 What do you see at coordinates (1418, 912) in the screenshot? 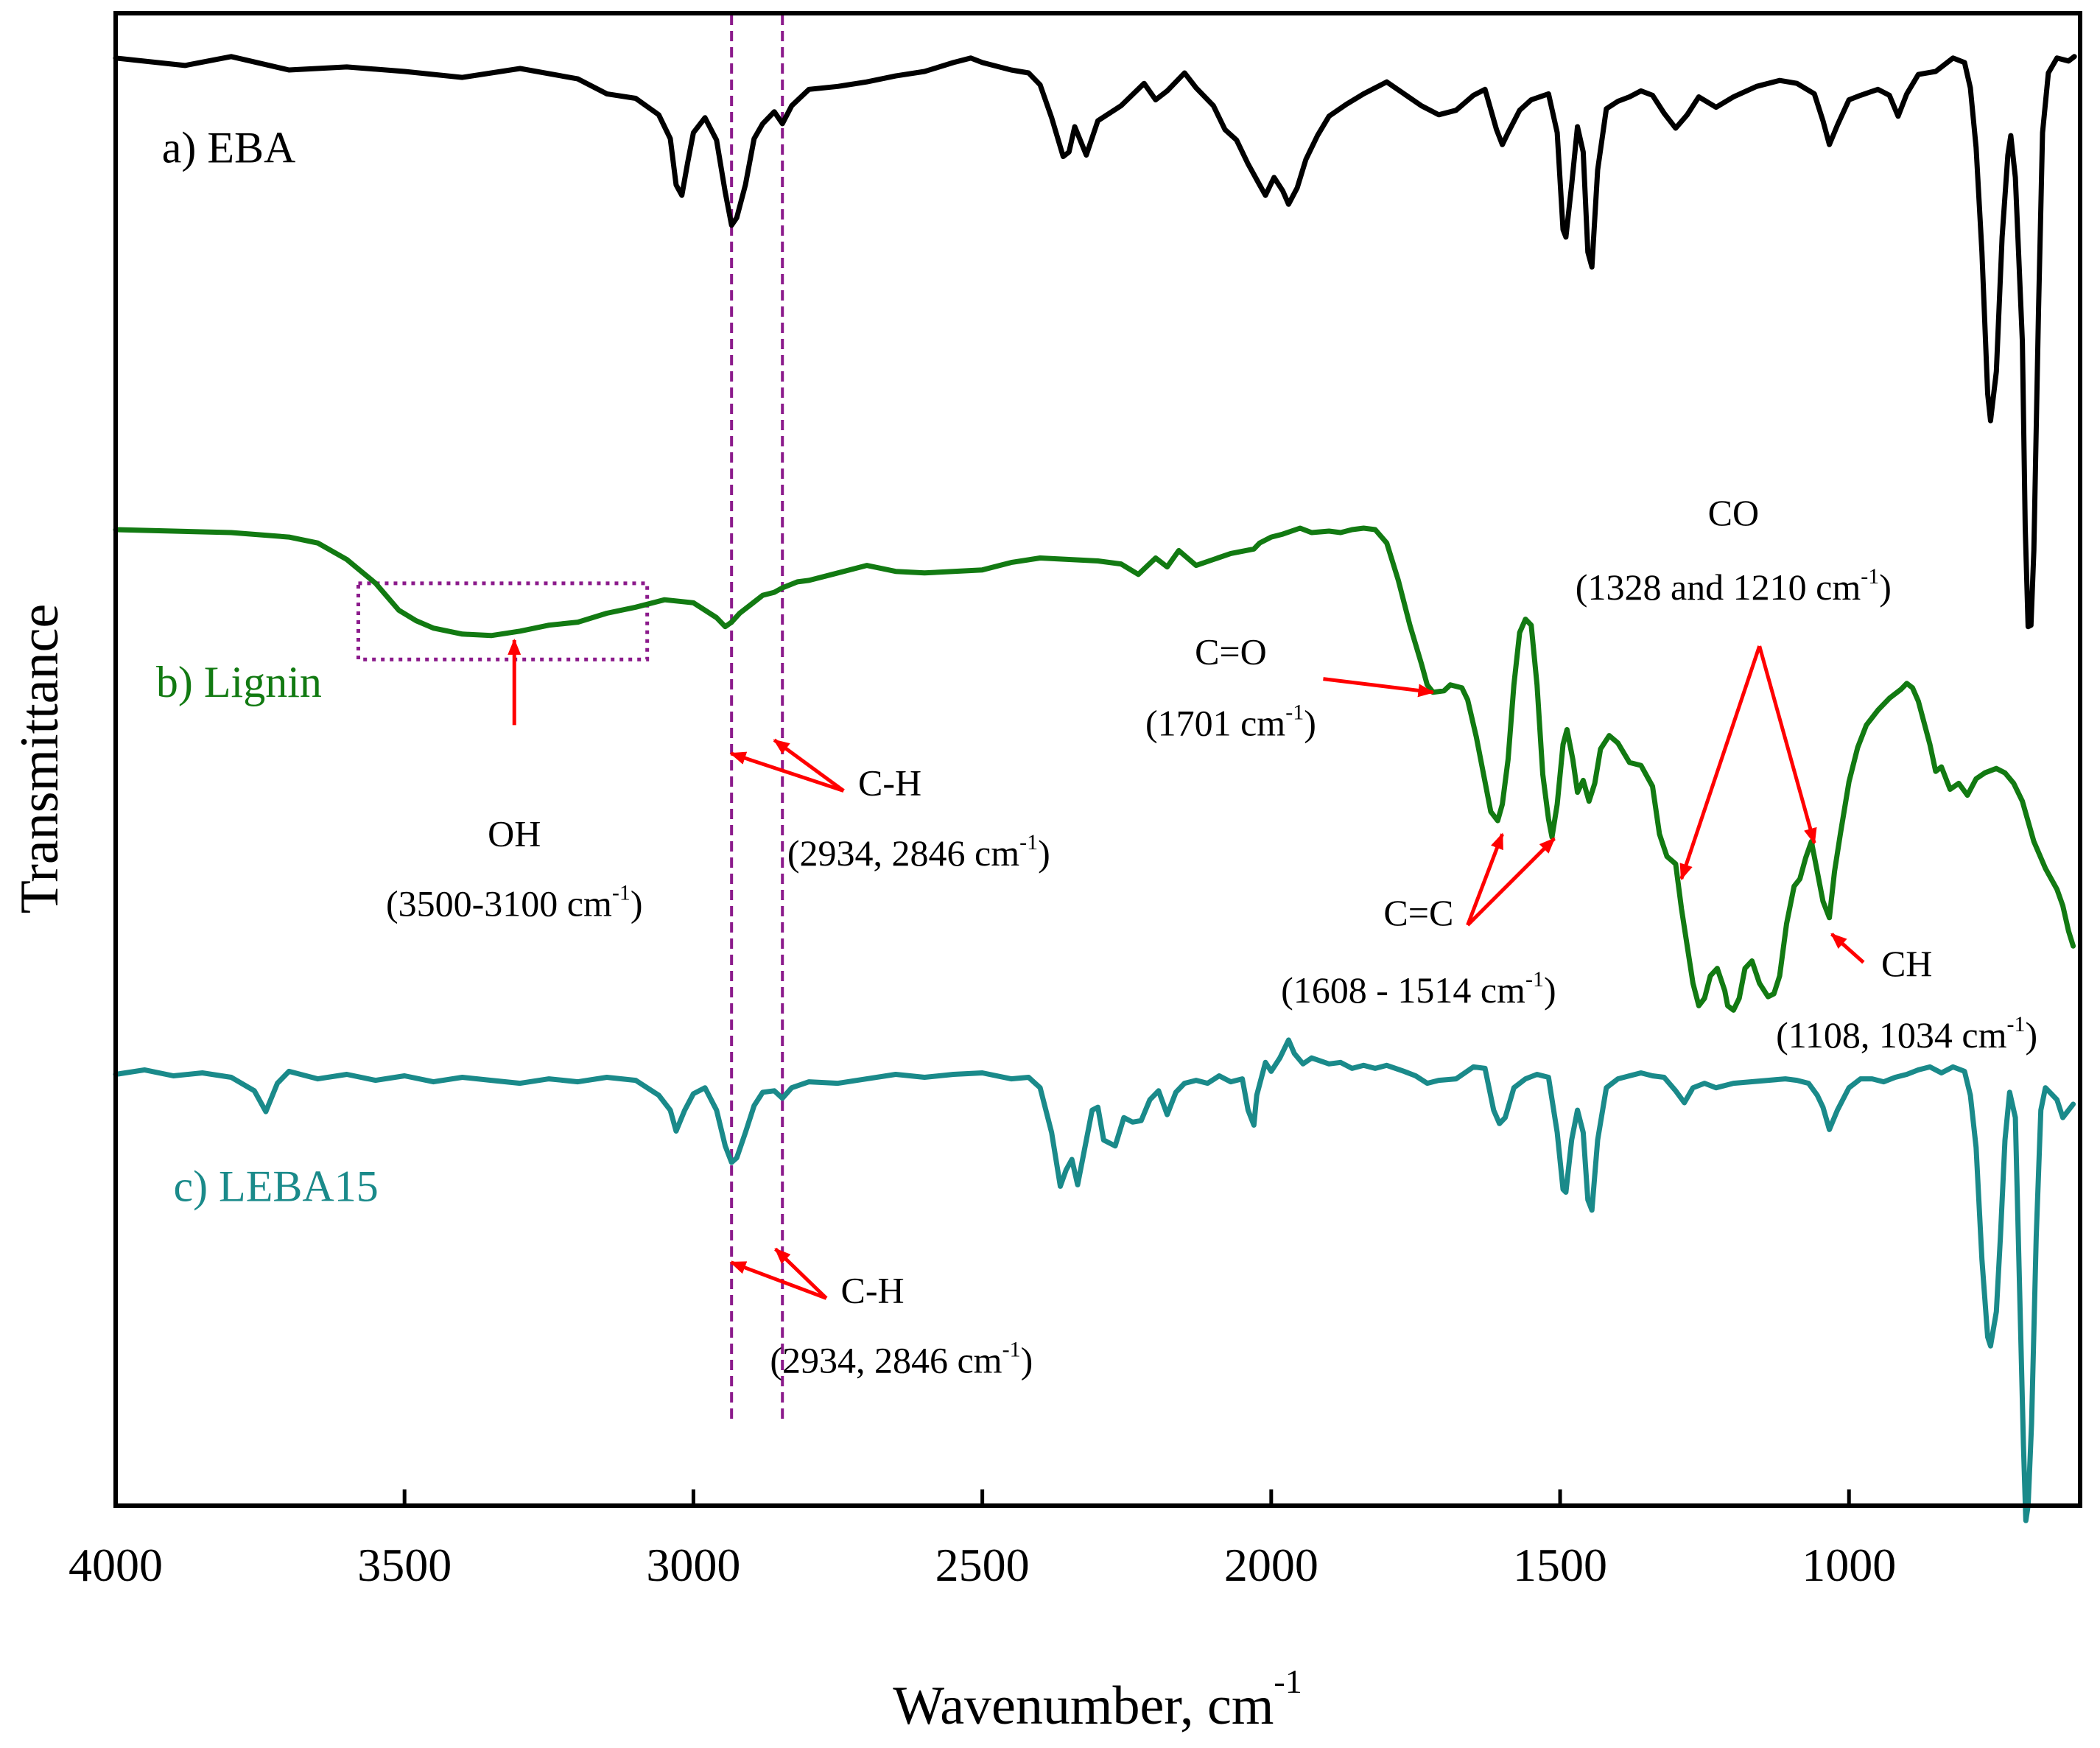
I see `annotation-label-cc: C=C` at bounding box center [1418, 912].